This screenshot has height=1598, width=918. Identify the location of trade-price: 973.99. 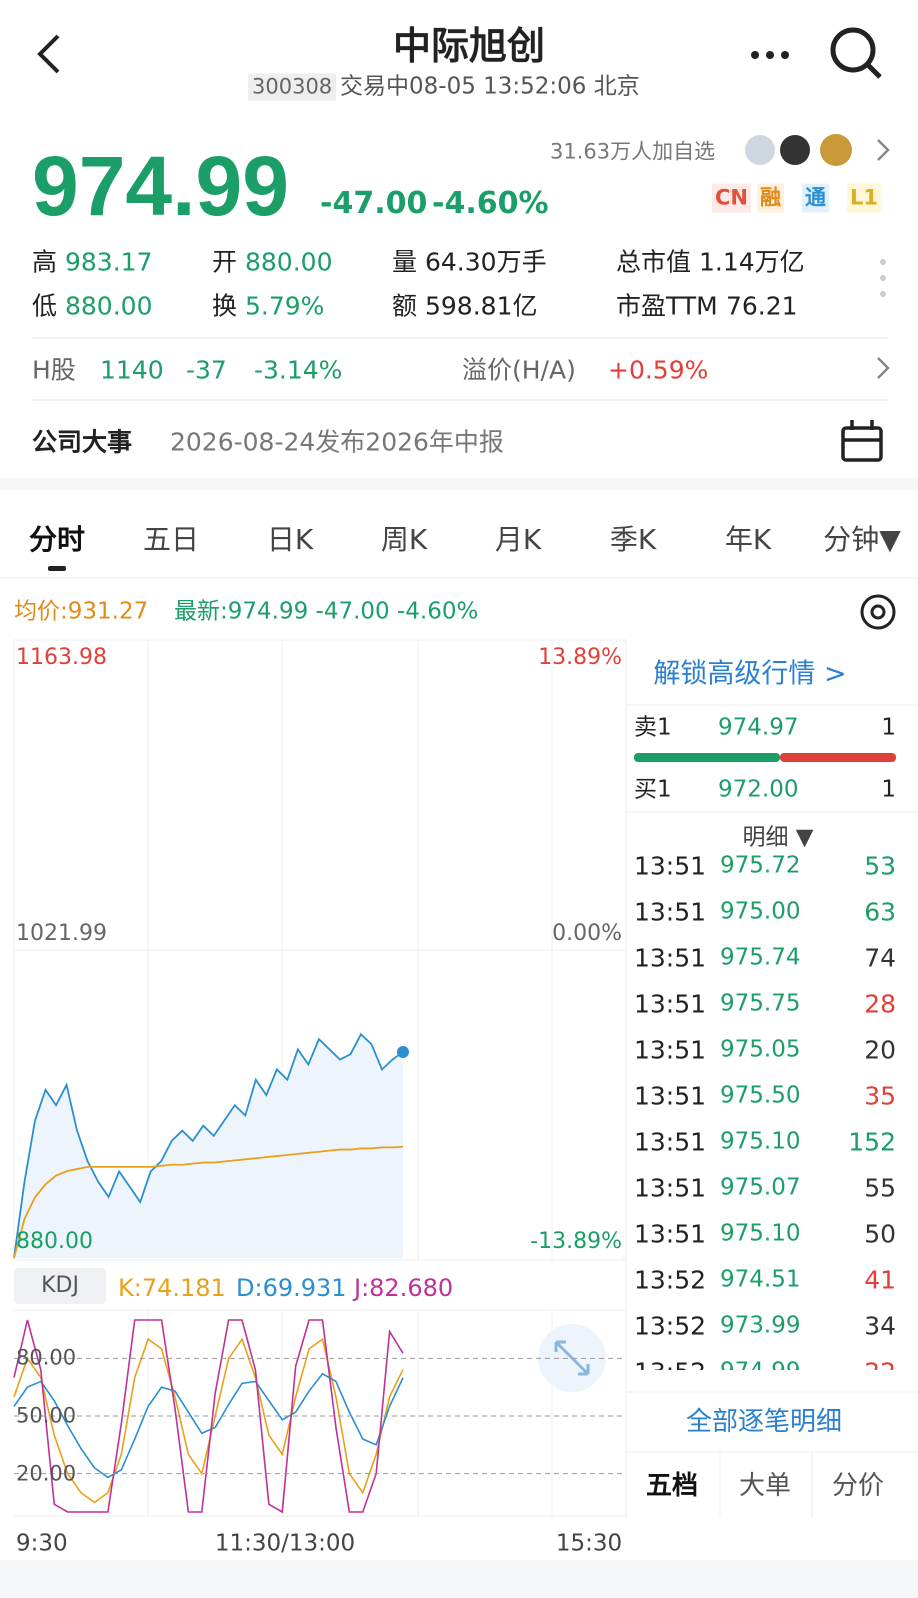
(760, 1325).